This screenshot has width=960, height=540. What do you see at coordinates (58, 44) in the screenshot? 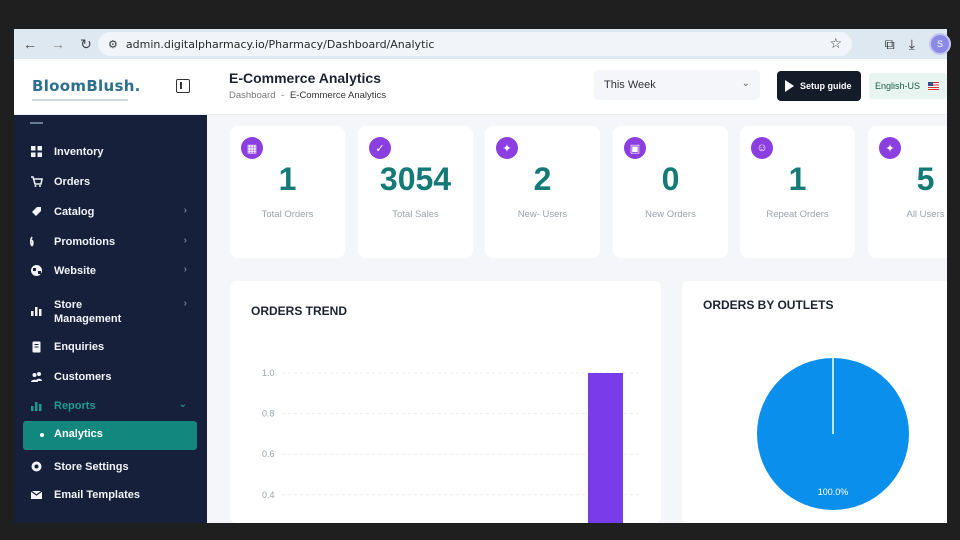
I see `forward-icon: →` at bounding box center [58, 44].